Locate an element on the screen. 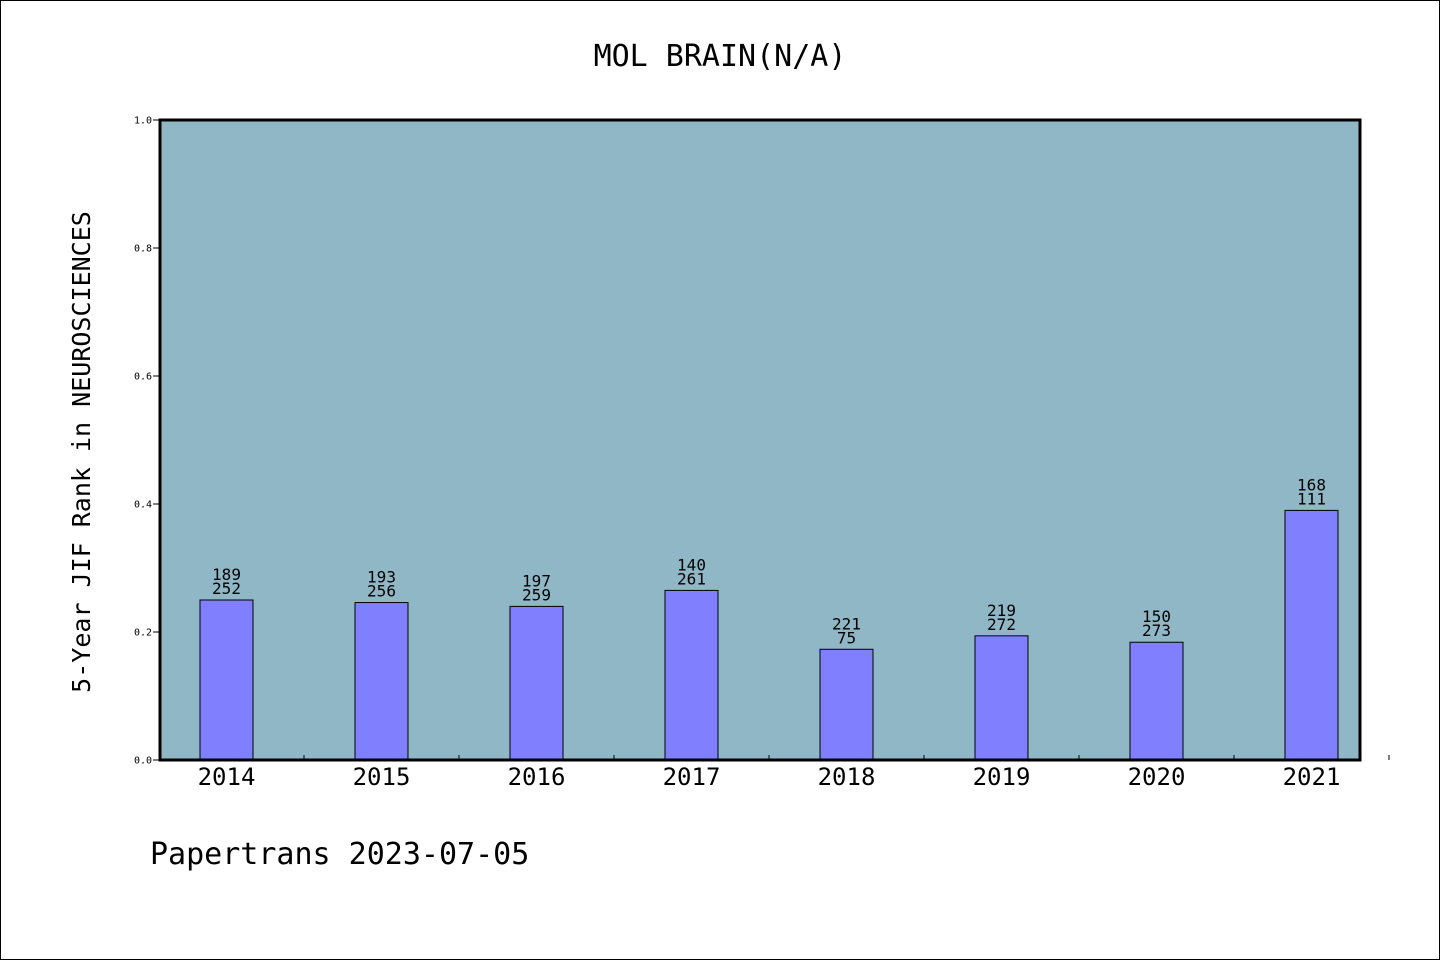  bar-total-label: 273 is located at coordinates (1156, 630).